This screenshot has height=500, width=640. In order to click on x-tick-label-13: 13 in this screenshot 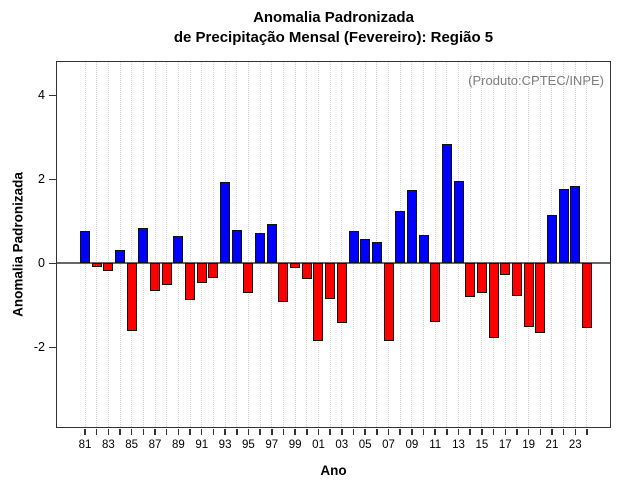, I will do `click(458, 445)`.